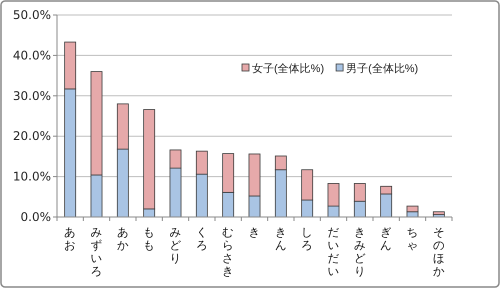  Describe the element at coordinates (31, 15) in the screenshot. I see `y-tick-label: 50.0%` at that location.